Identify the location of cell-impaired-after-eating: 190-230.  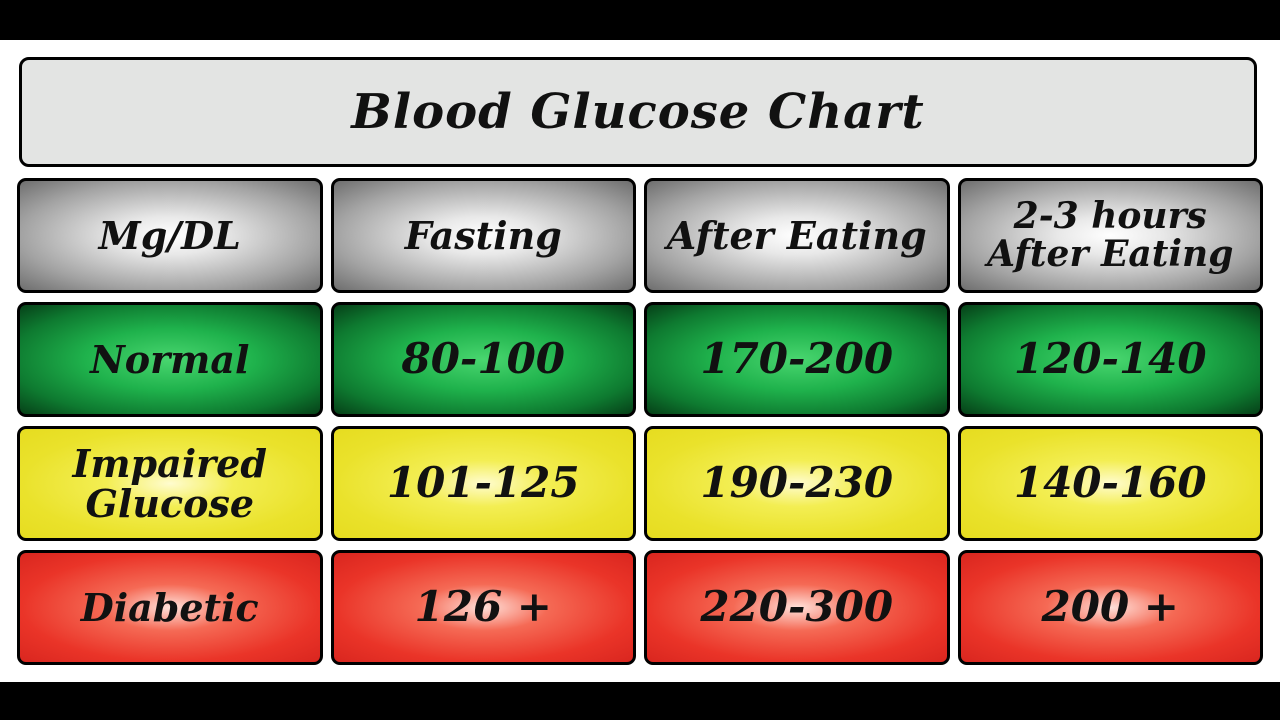
(797, 483).